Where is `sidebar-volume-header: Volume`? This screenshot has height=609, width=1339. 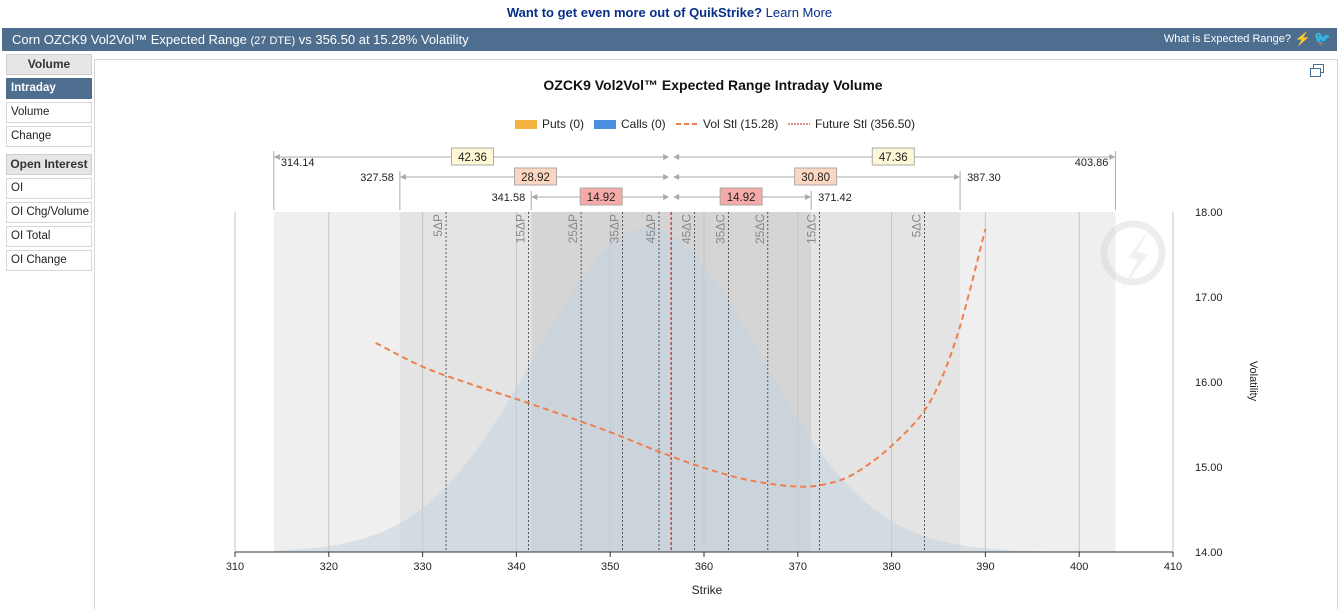 sidebar-volume-header: Volume is located at coordinates (49, 64).